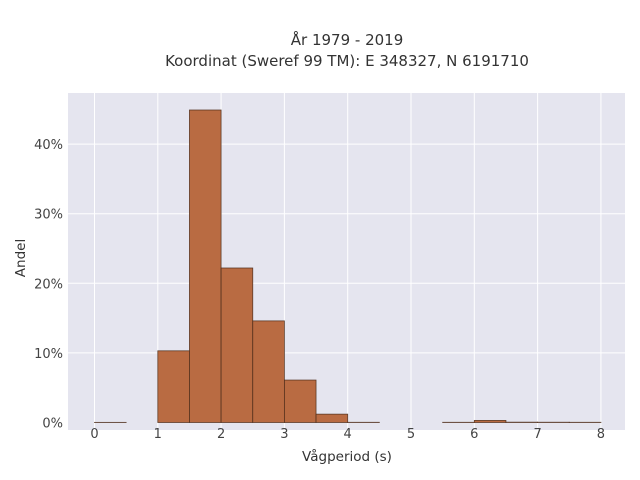 This screenshot has width=640, height=480. What do you see at coordinates (21, 258) in the screenshot?
I see `y-axis-label: Andel` at bounding box center [21, 258].